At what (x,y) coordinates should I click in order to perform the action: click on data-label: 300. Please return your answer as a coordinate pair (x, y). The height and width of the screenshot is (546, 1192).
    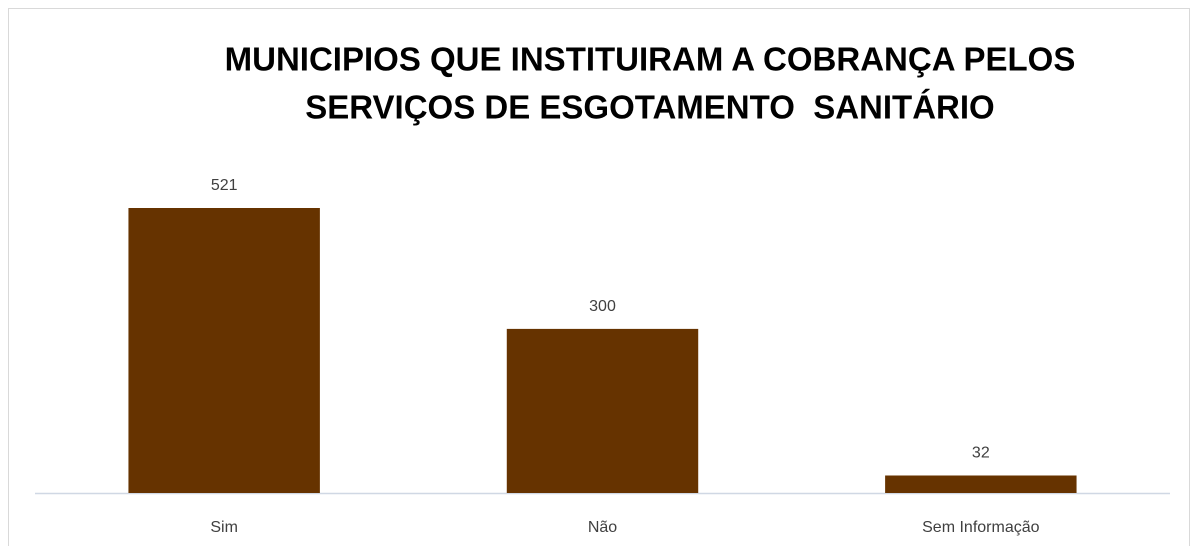
    Looking at the image, I should click on (602, 306).